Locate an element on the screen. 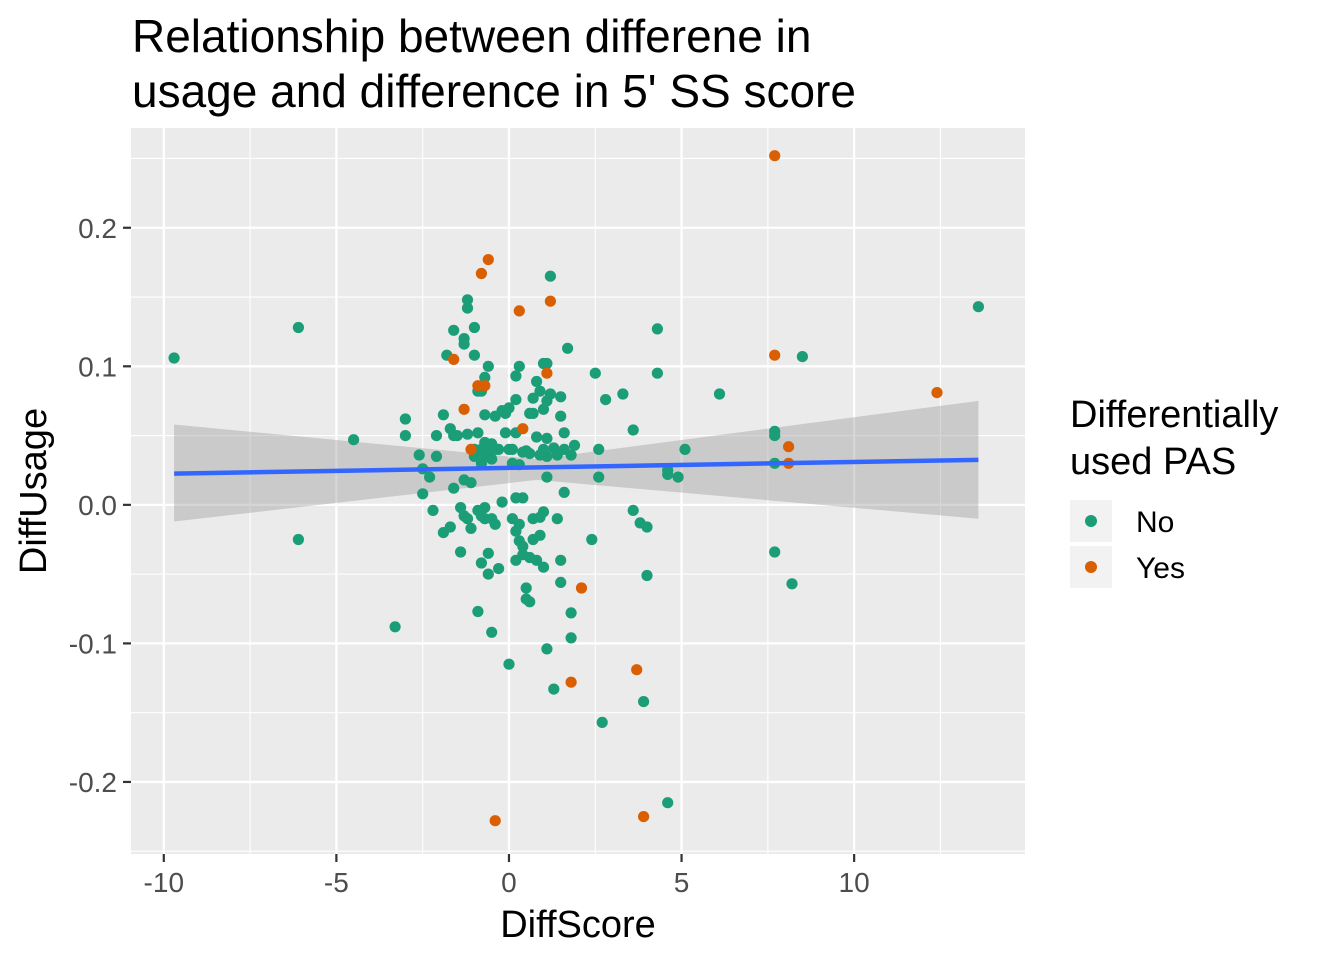 The height and width of the screenshot is (960, 1344). y-tick-label-2: 0.0 is located at coordinates (97, 505).